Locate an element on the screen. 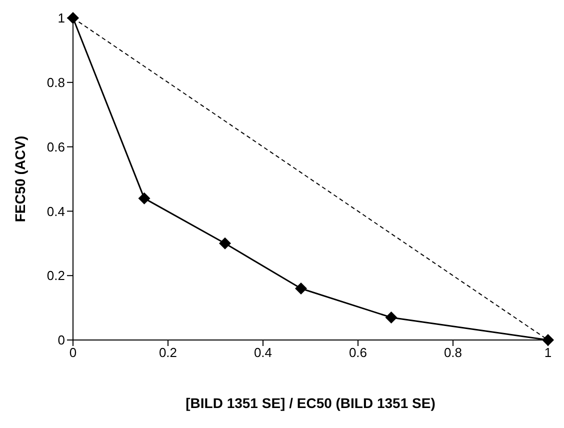  y-tick-label: 0.2 is located at coordinates (55, 276).